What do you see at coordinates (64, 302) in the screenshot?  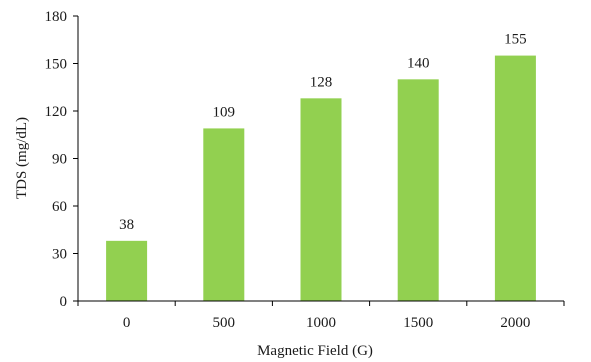 I see `y-tick-label: 0` at bounding box center [64, 302].